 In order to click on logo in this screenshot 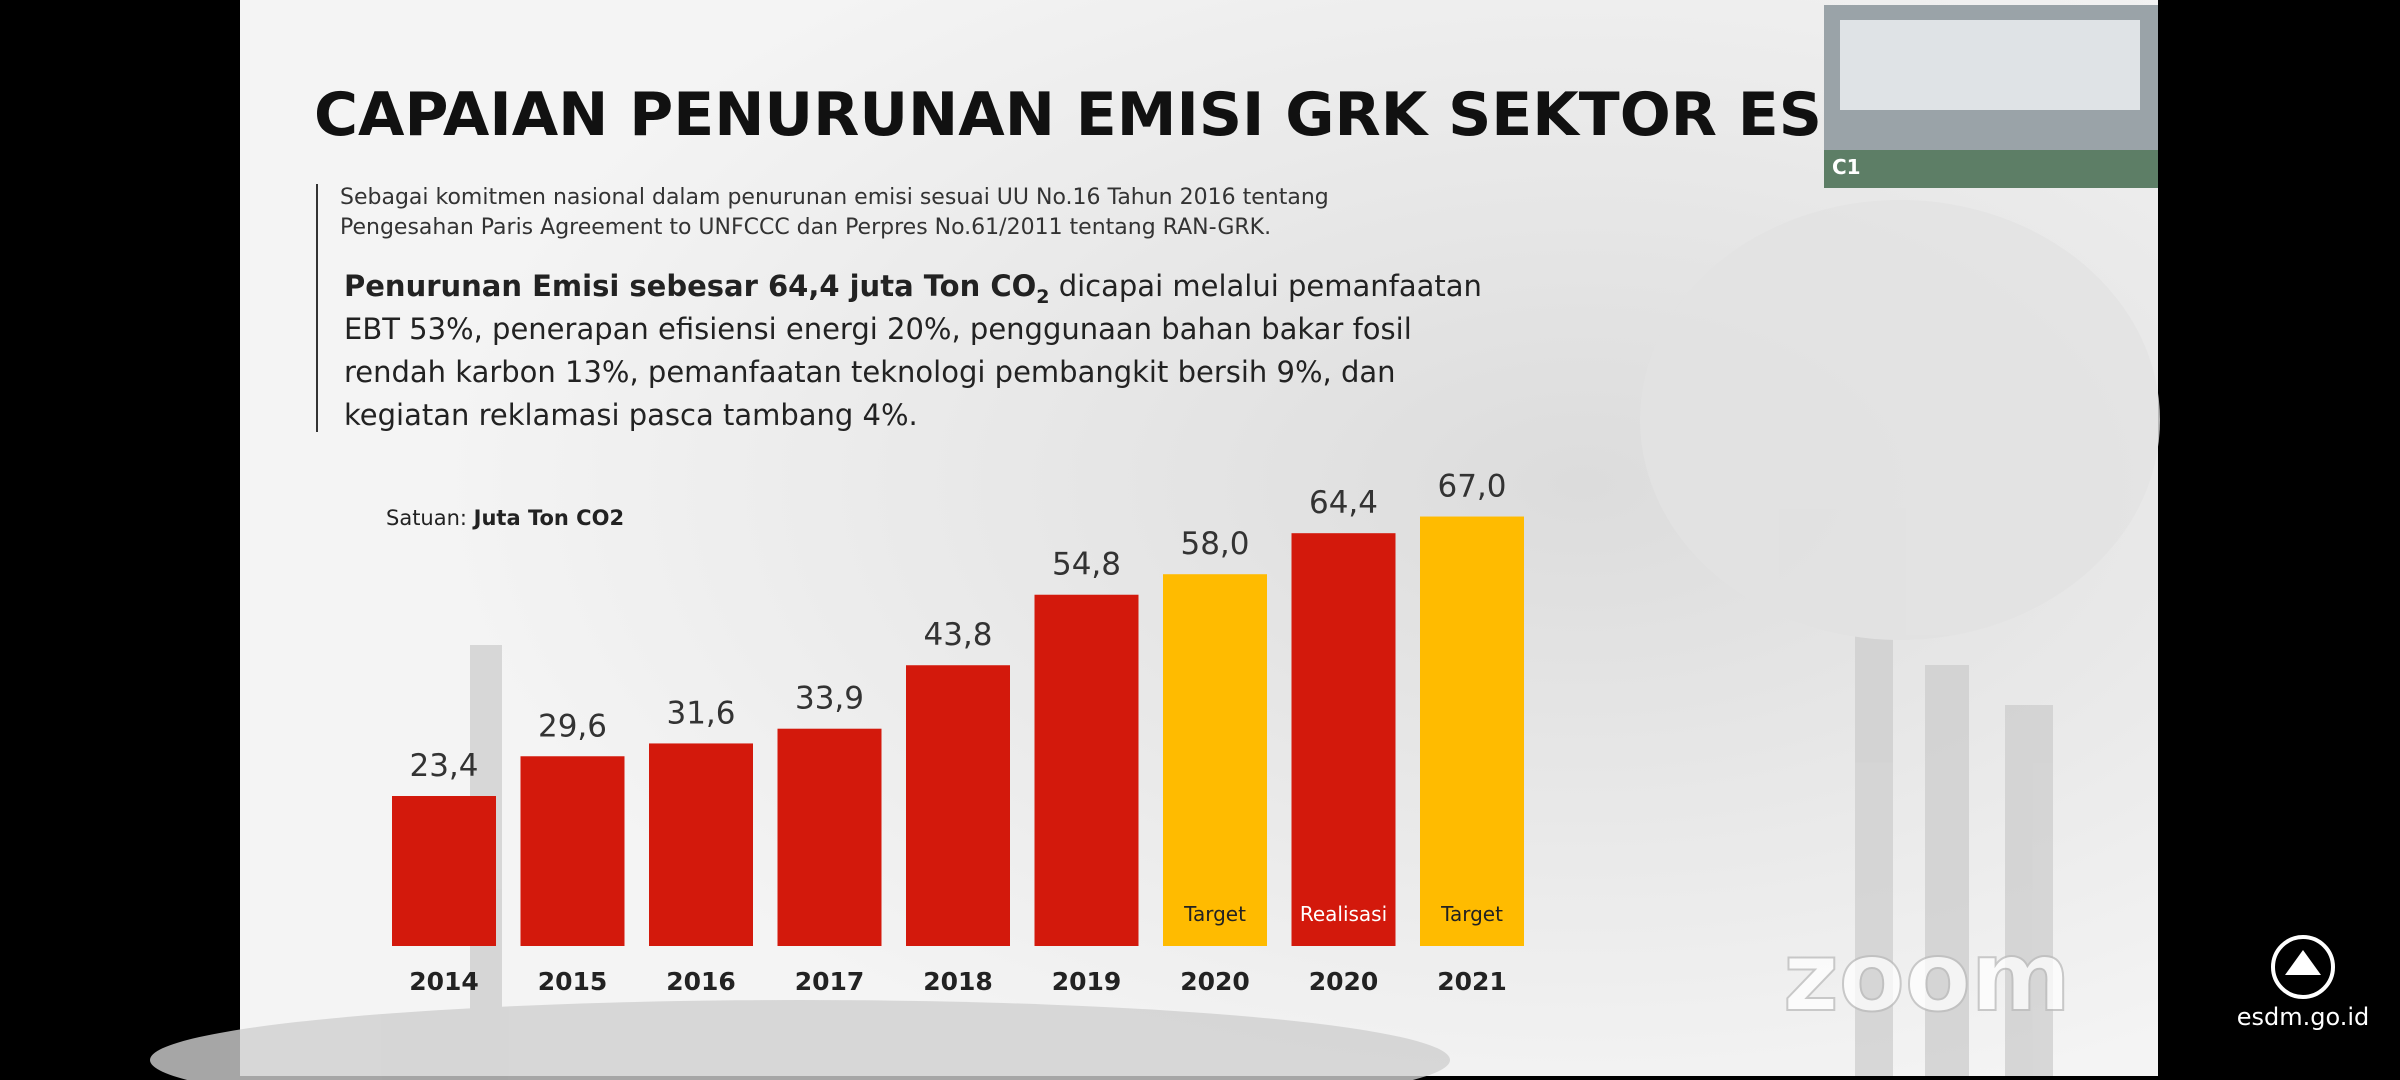, I will do `click(2303, 967)`.